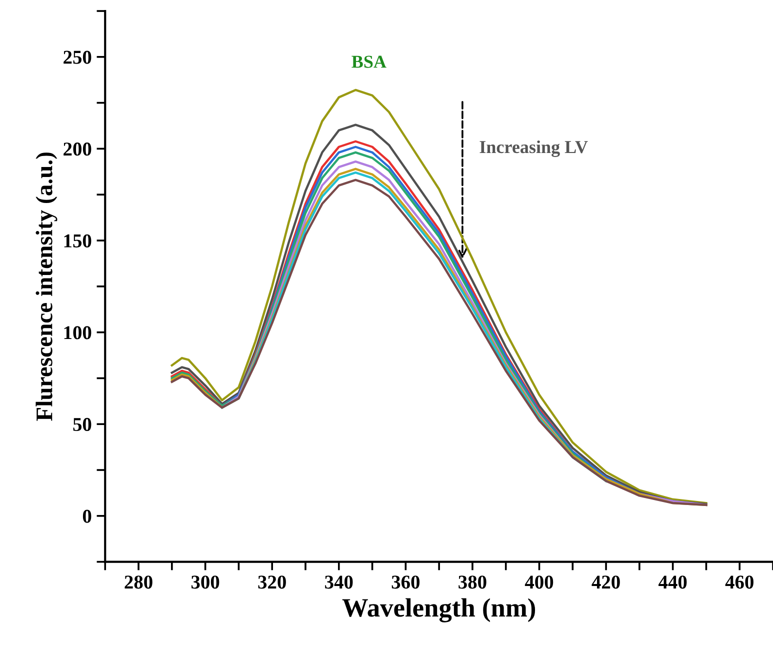 This screenshot has width=773, height=648. What do you see at coordinates (47, 286) in the screenshot?
I see `y-axis-title: Flurescence intensity (a.u.)` at bounding box center [47, 286].